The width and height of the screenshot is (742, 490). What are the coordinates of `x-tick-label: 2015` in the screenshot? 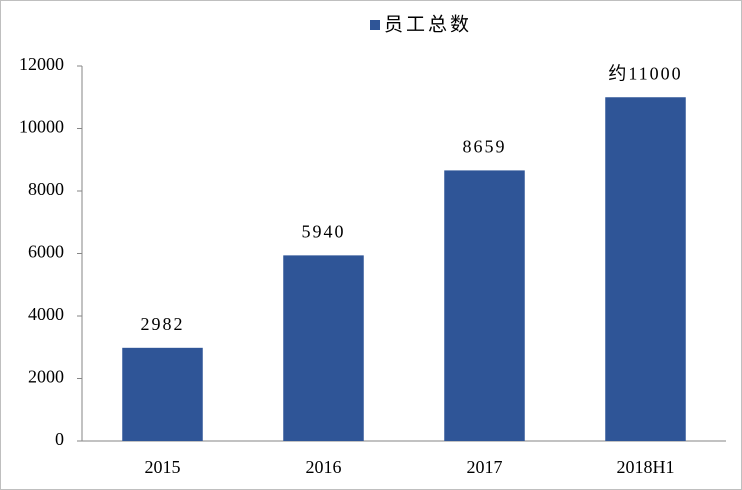 It's located at (163, 467).